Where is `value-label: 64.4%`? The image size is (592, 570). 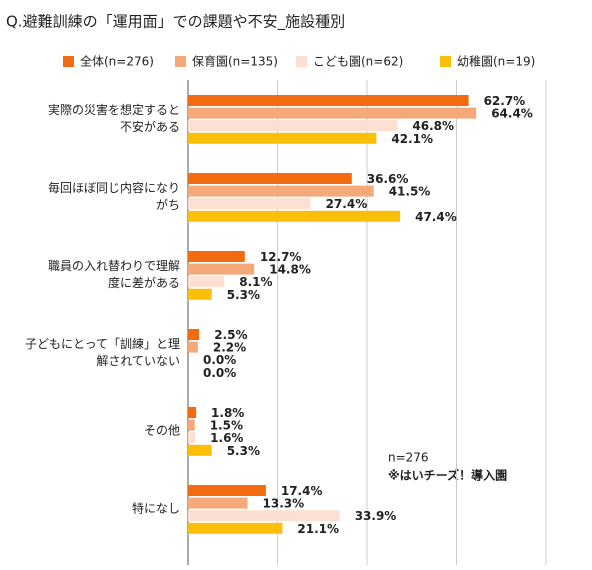
value-label: 64.4% is located at coordinates (512, 114).